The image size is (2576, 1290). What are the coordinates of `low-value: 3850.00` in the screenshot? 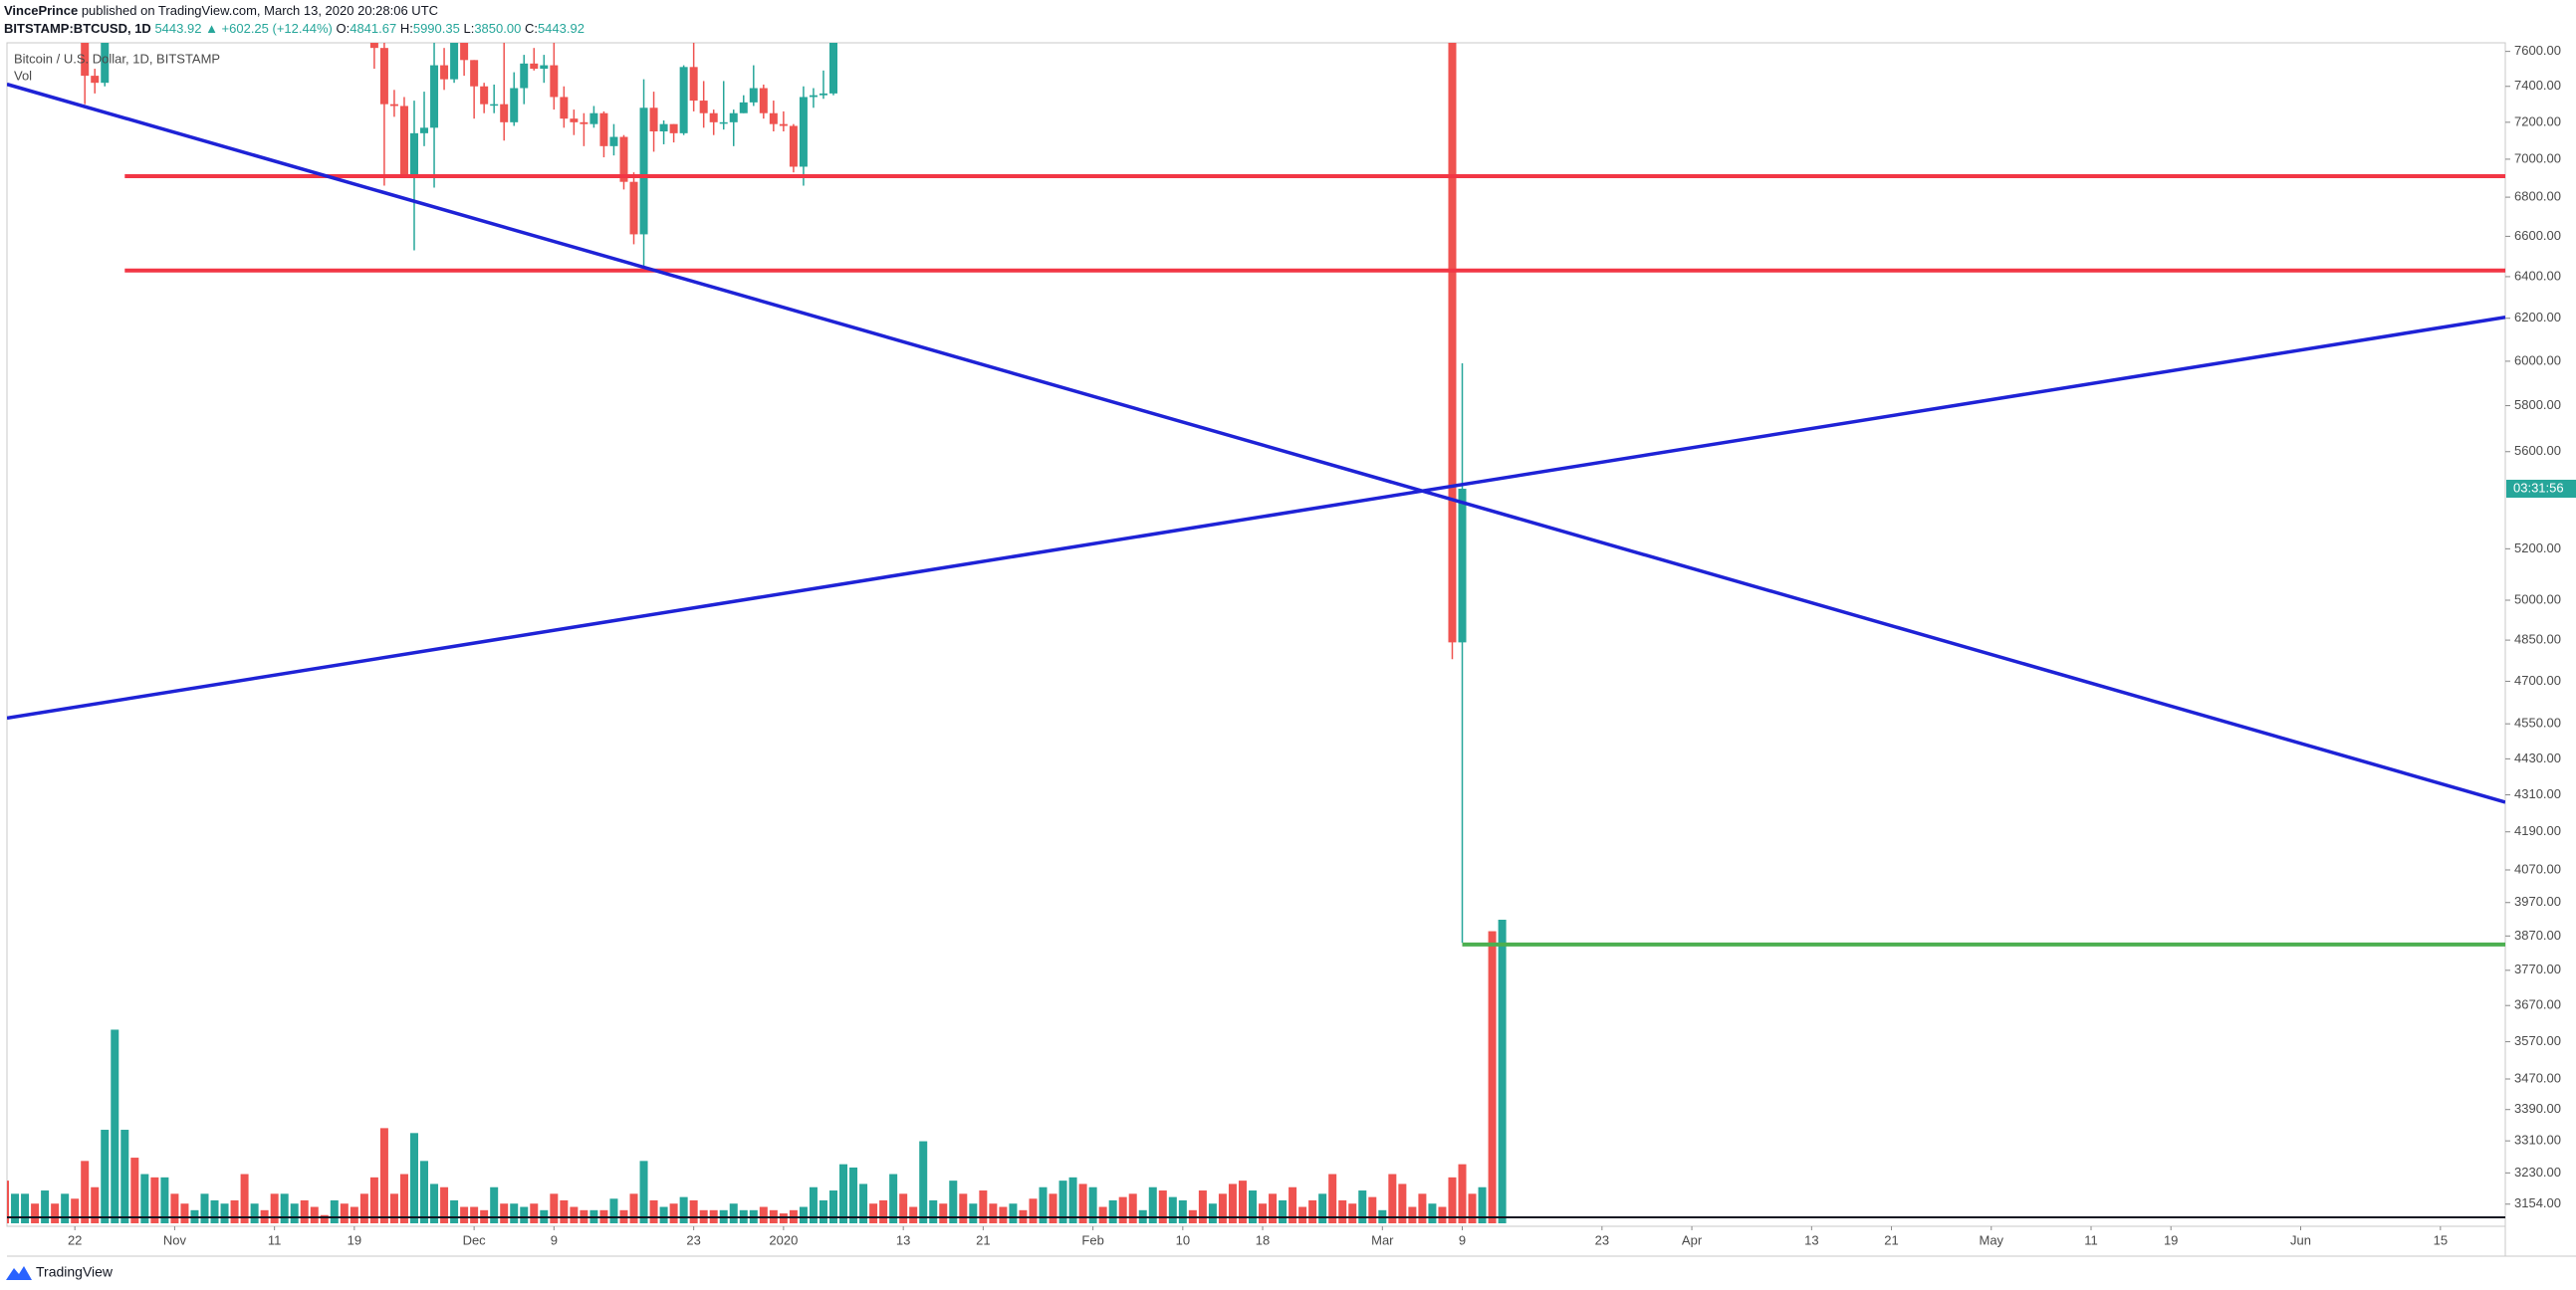 It's located at (498, 29).